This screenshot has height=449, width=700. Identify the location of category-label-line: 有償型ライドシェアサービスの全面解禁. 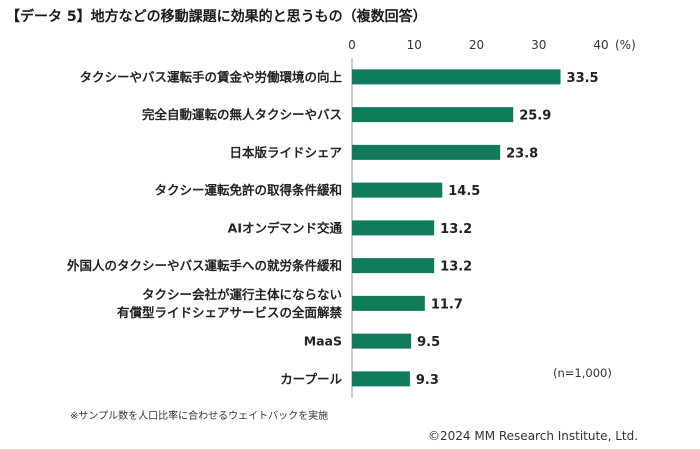
(230, 312).